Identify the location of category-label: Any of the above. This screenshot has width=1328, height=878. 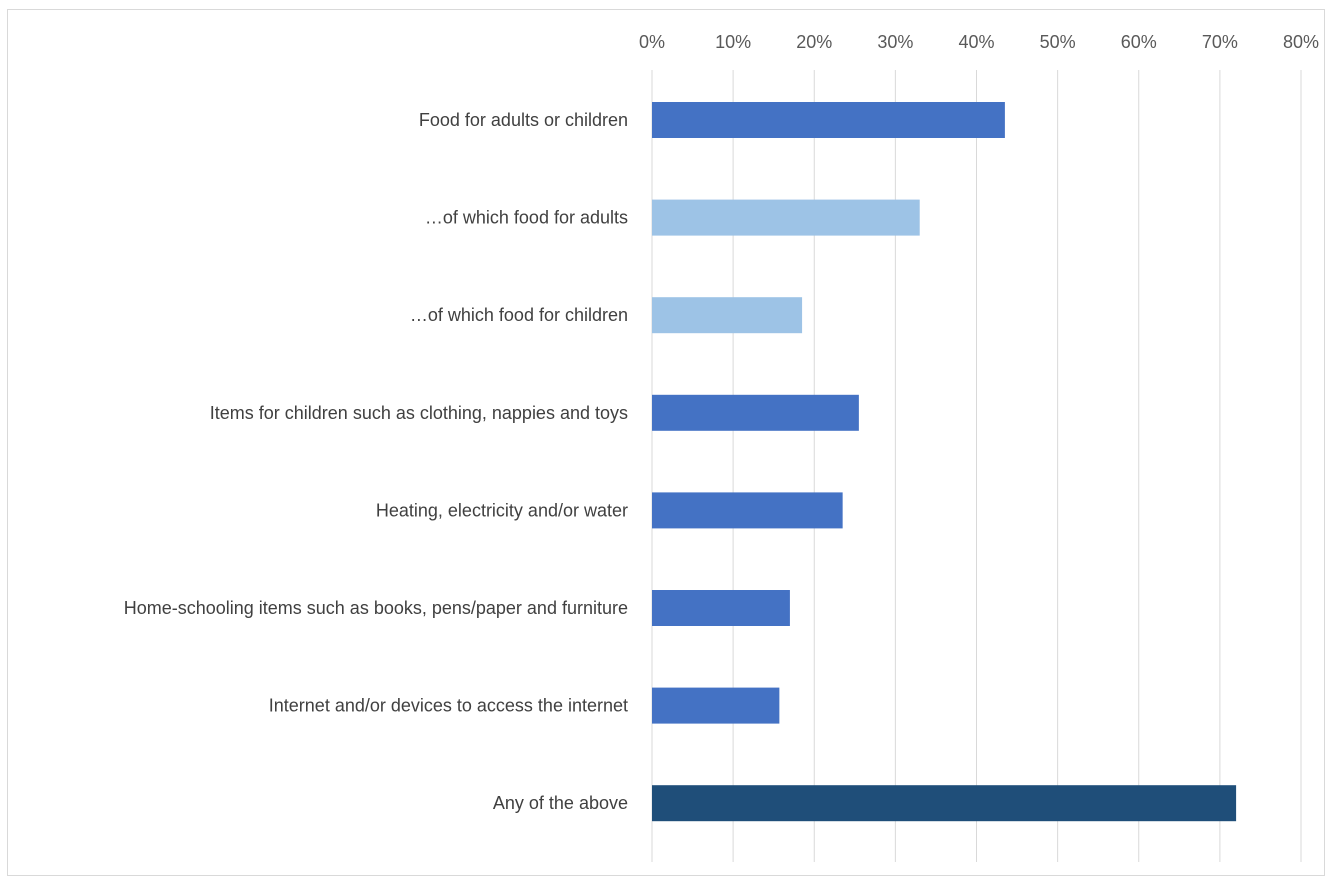
(560, 803).